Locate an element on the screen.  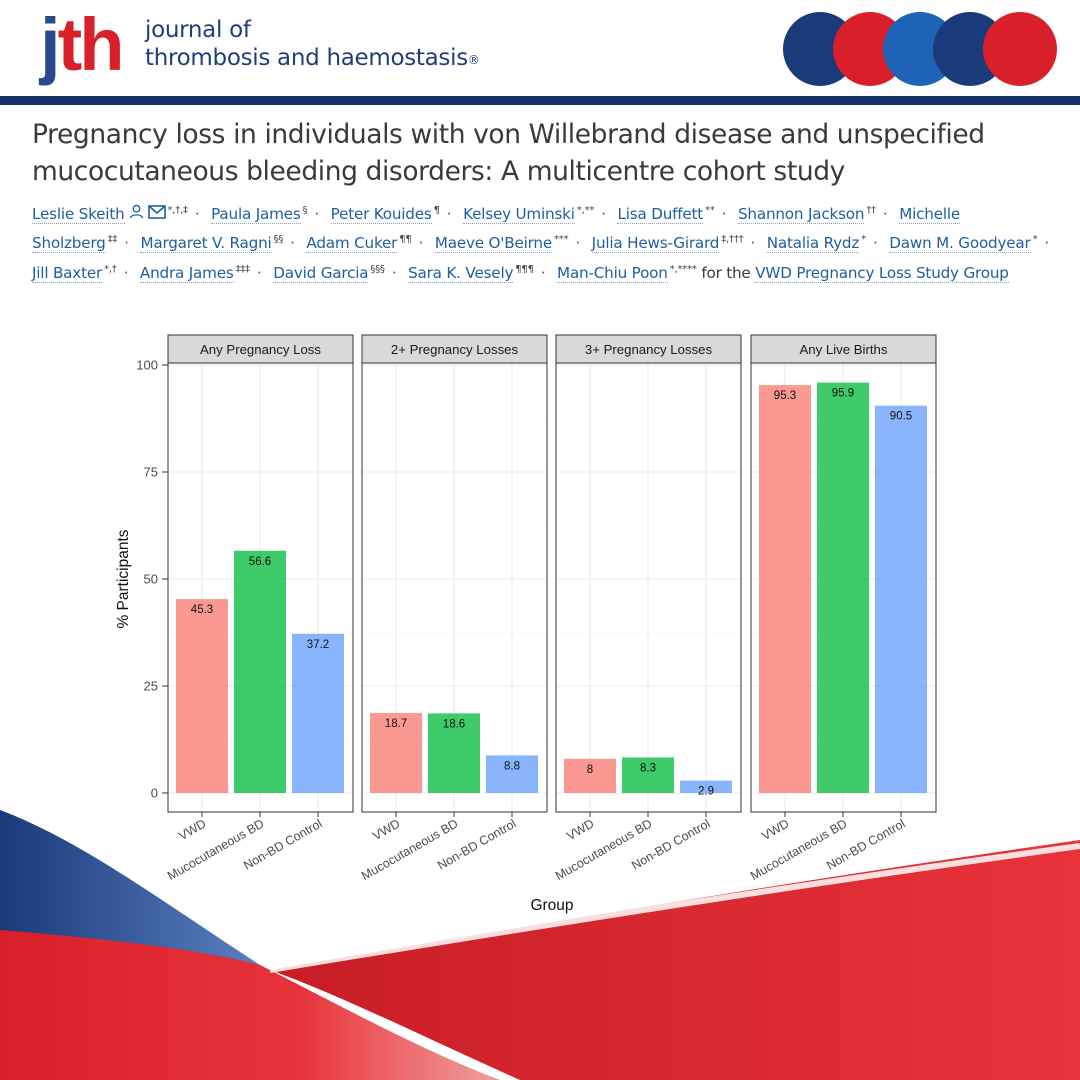
author-name-link: Leslie Skeith is located at coordinates (78, 215).